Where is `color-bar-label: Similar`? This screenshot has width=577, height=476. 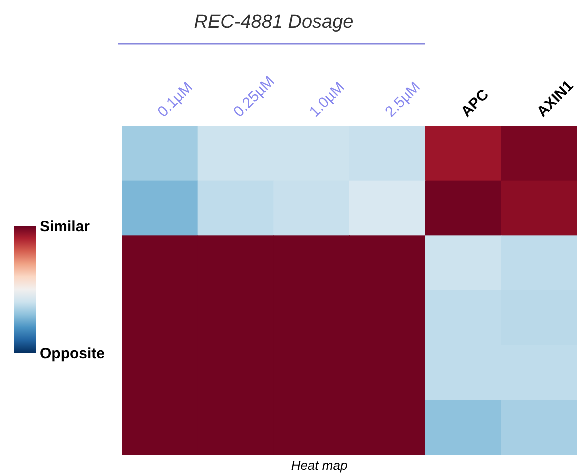 color-bar-label: Similar is located at coordinates (65, 227).